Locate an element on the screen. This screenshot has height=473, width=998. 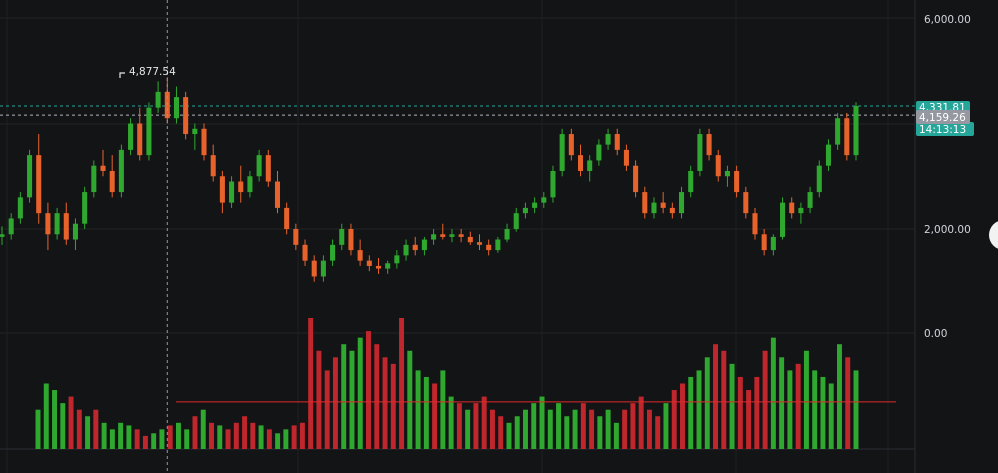
high-price-label: 4,877.54 is located at coordinates (152, 72).